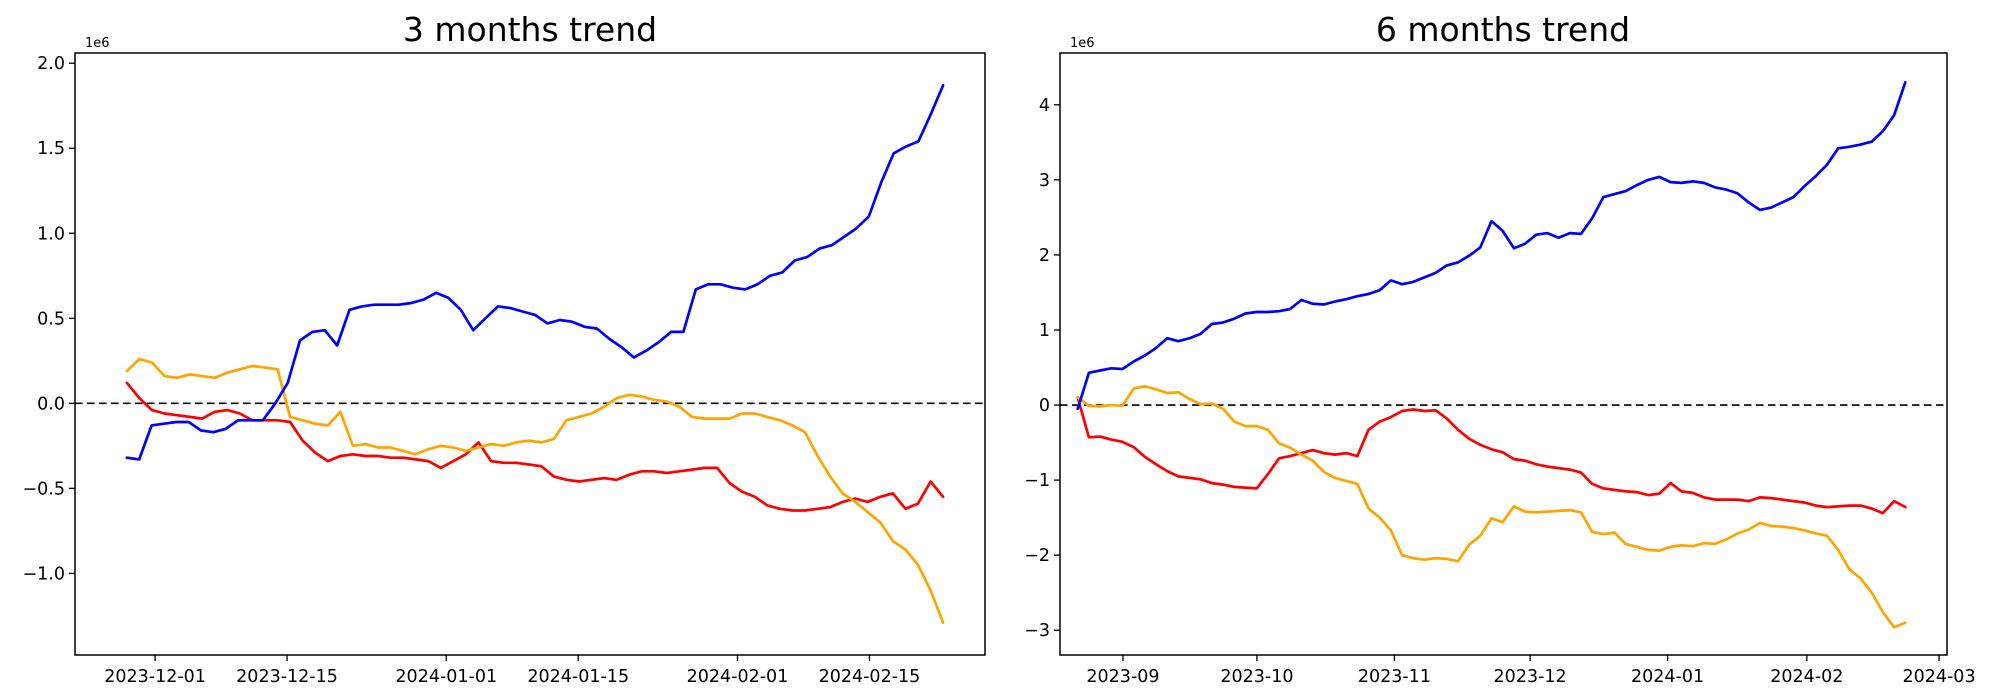 This screenshot has width=2000, height=700. Describe the element at coordinates (446, 677) in the screenshot. I see `x-tick-label: 2024-01-01` at that location.